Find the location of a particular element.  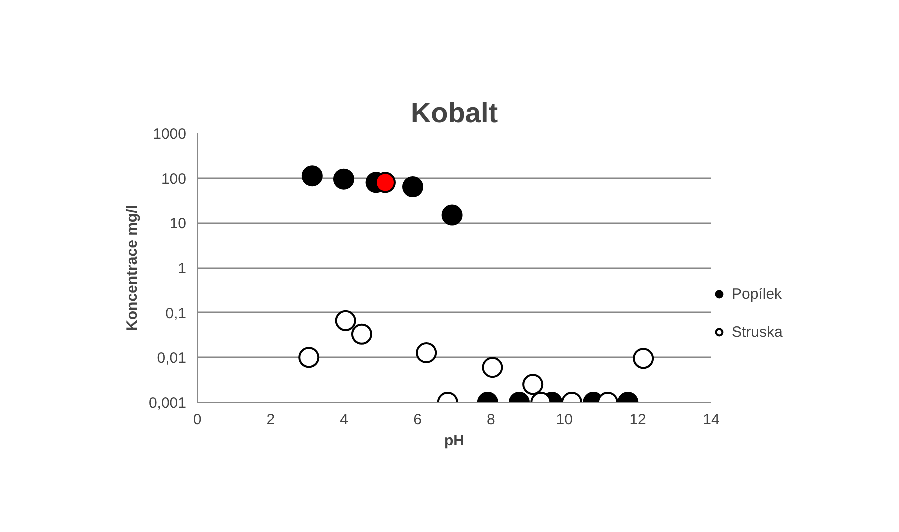

y-tick-label: 0,001 is located at coordinates (167, 403).